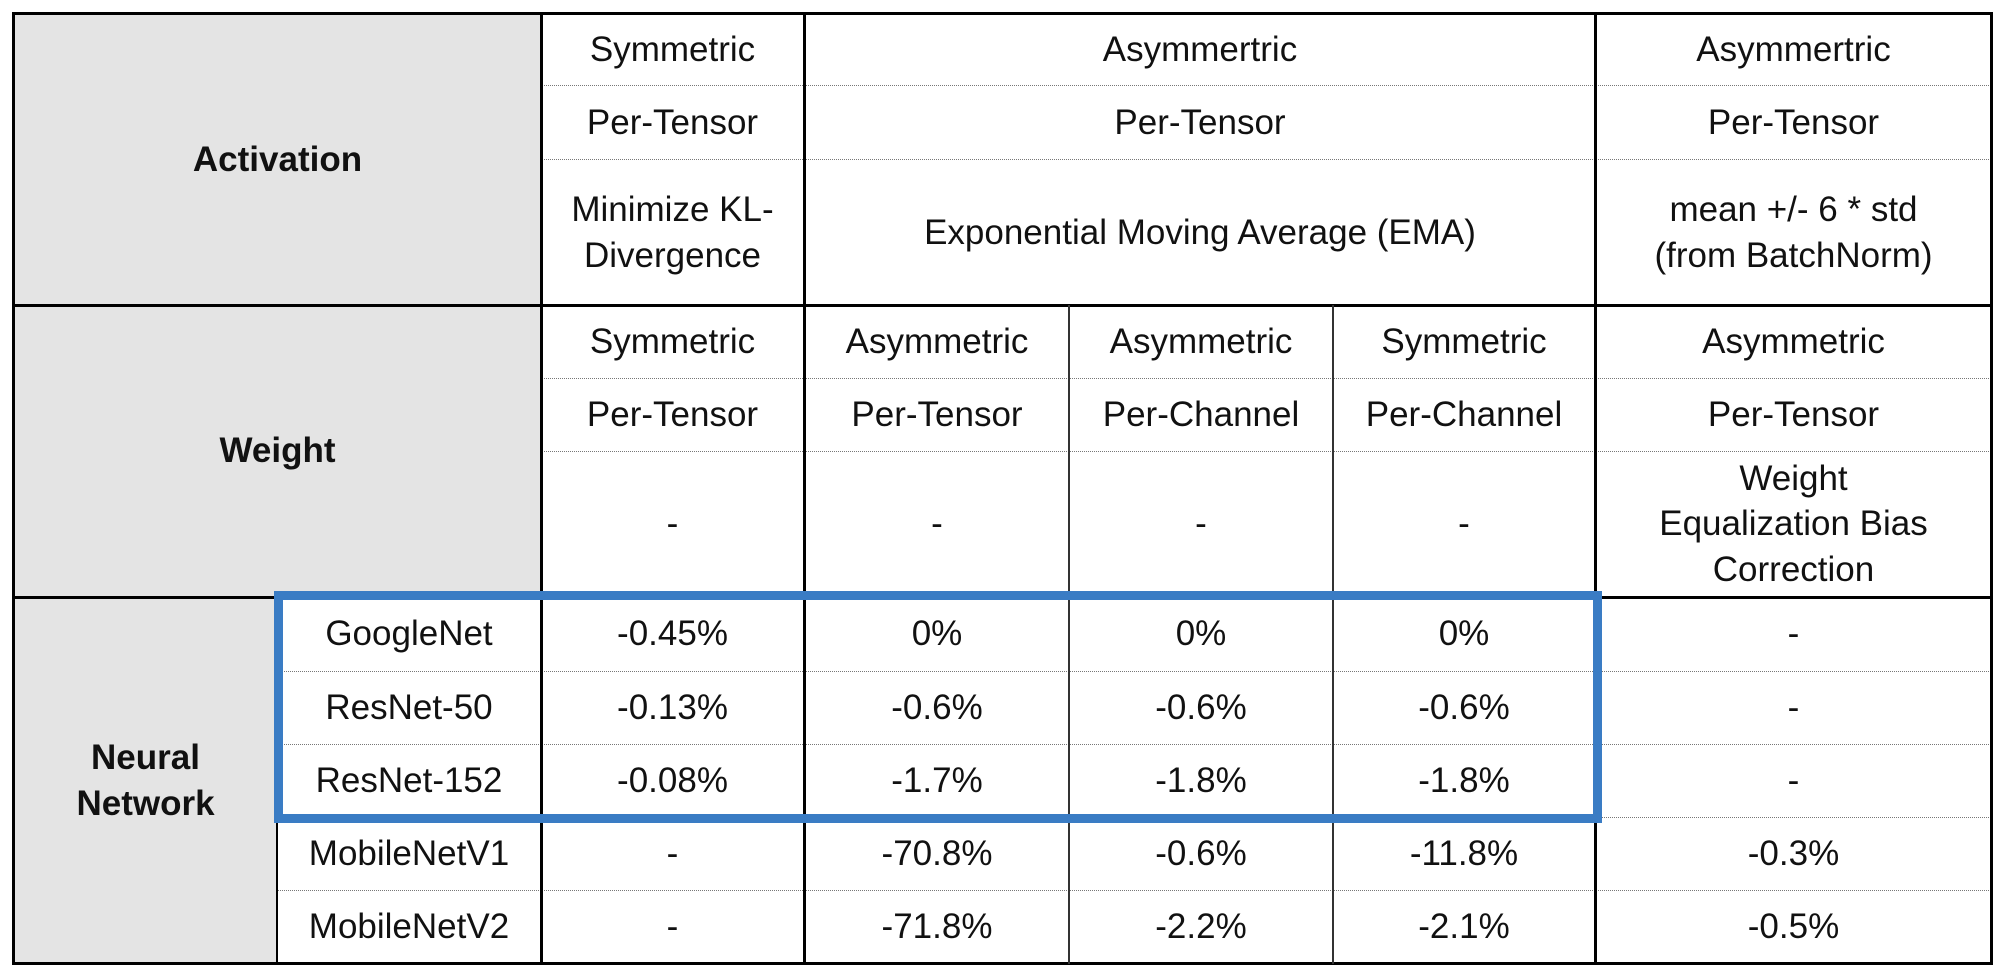  Describe the element at coordinates (1201, 926) in the screenshot. I see `table-cell: -2.2%` at that location.